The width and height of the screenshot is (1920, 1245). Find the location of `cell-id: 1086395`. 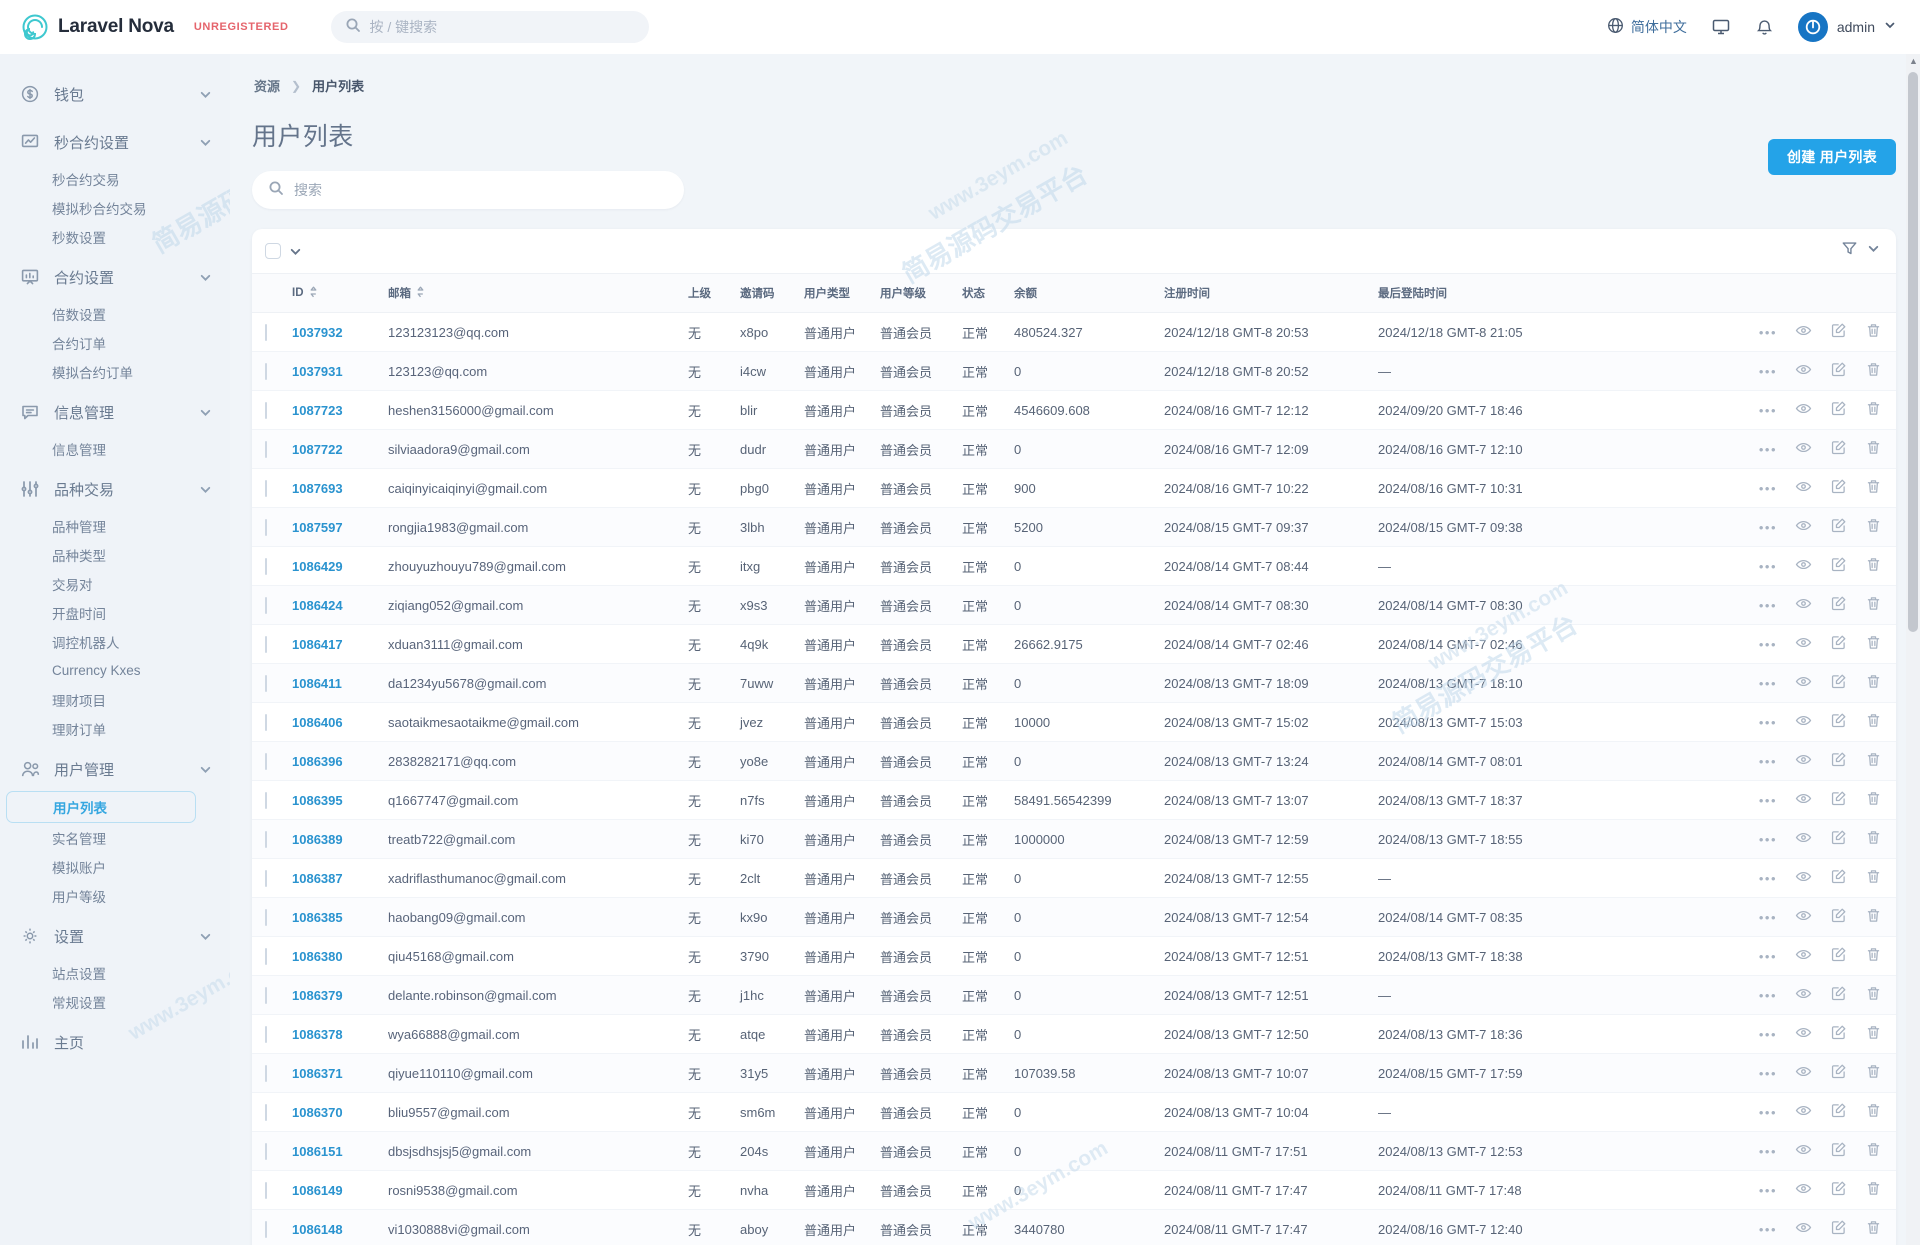

cell-id: 1086395 is located at coordinates (334, 800).